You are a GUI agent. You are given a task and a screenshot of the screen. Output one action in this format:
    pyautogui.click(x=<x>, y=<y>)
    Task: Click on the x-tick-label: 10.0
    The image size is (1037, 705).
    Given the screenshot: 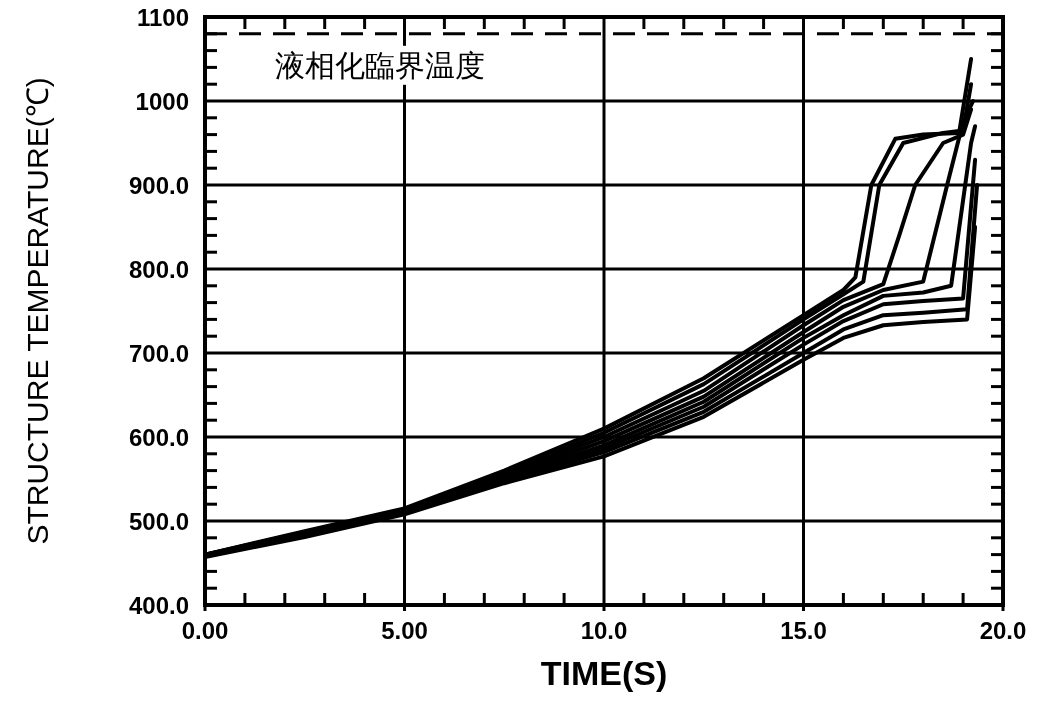 What is the action you would take?
    pyautogui.click(x=604, y=630)
    